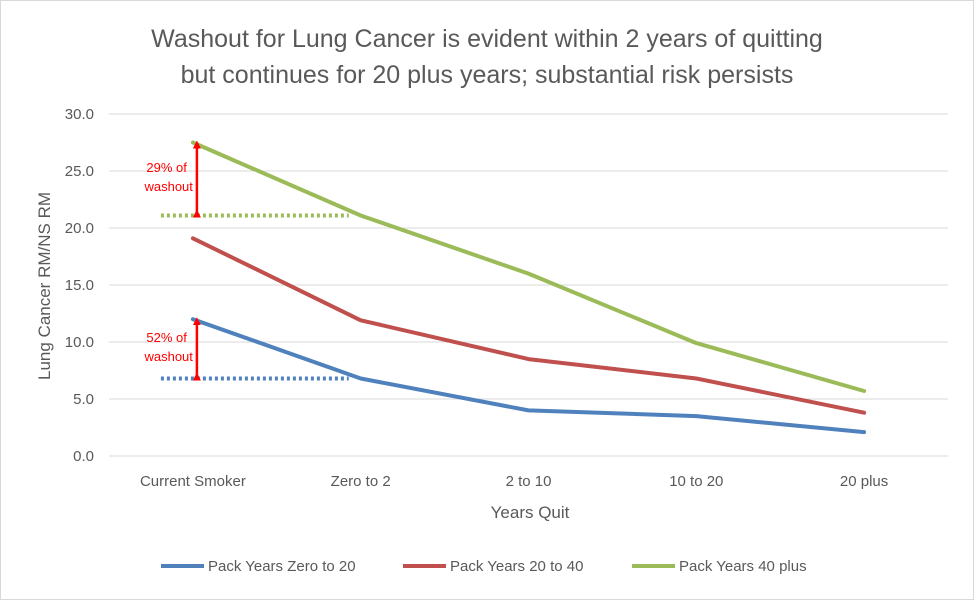 The image size is (974, 601). I want to click on y-axis-ticks: 0.0 5.0 10.0 15.0 20.0 25.0 30.0, so click(79, 285).